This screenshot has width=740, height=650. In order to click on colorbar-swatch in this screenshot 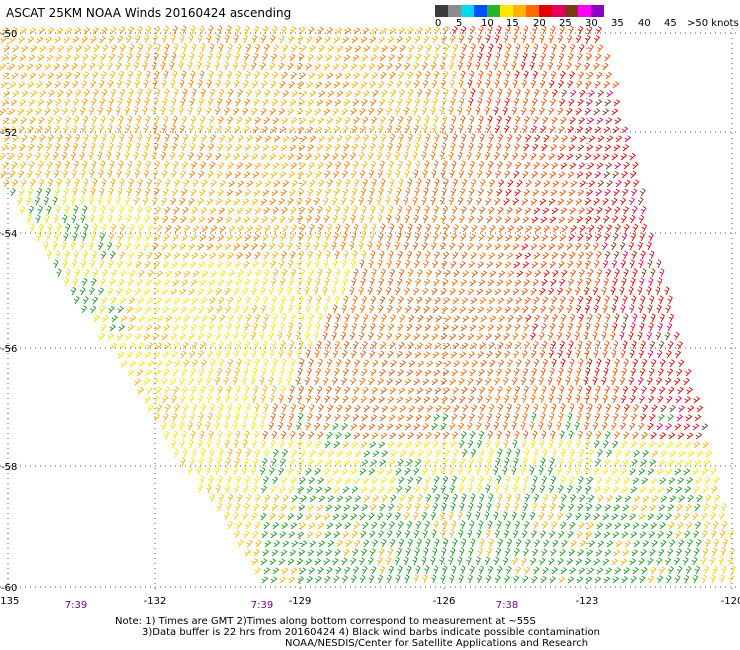, I will do `click(441, 11)`.